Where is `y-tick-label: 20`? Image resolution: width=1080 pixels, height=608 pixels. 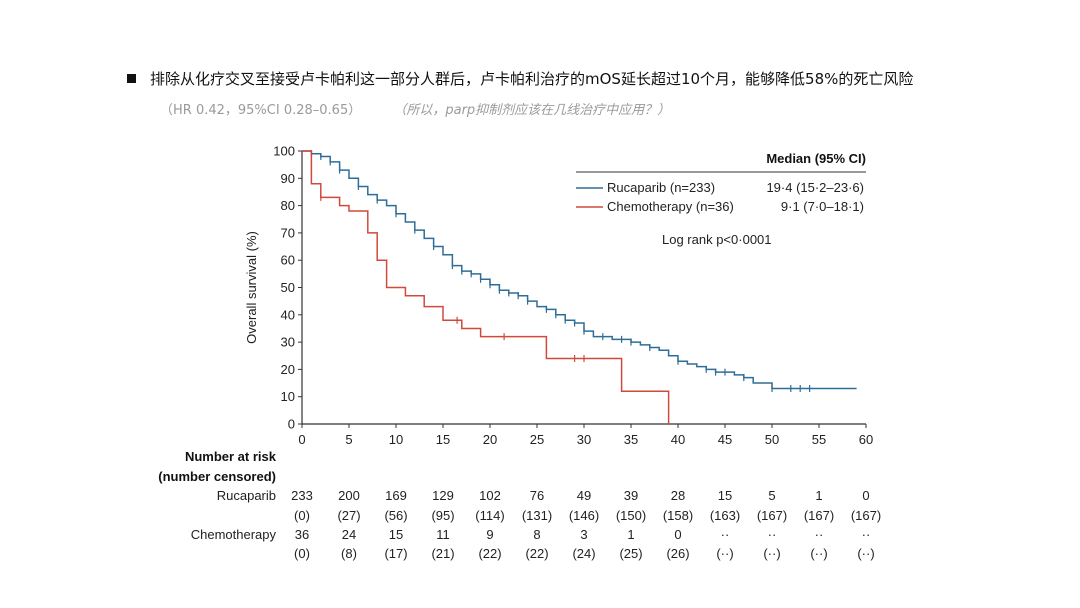
y-tick-label: 20 is located at coordinates (288, 369).